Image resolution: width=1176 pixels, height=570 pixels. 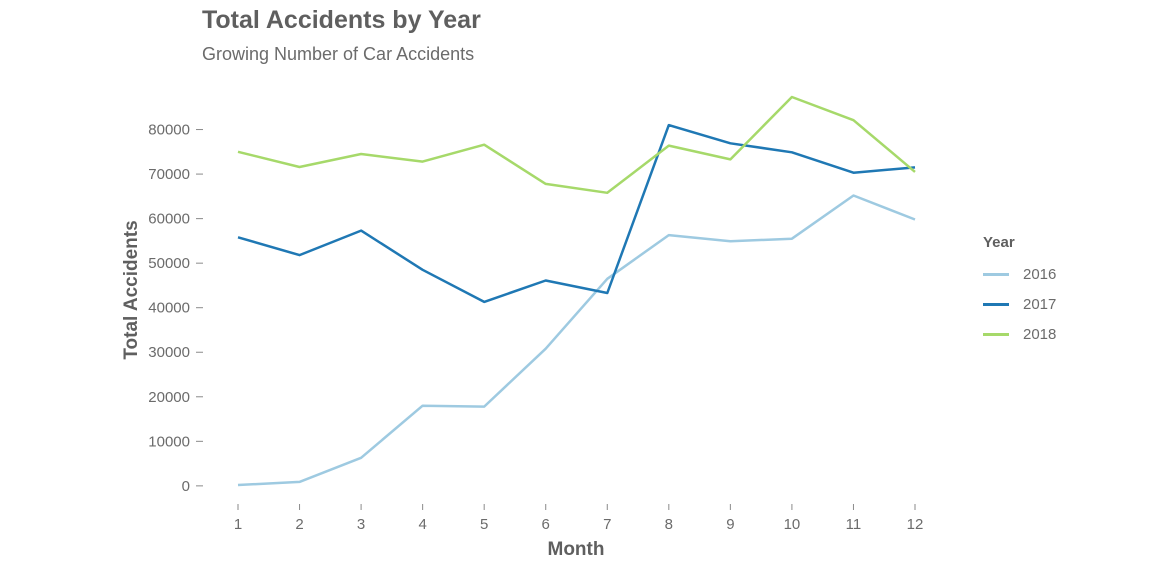 I want to click on chart-title: Total Accidents by Year, so click(x=341, y=20).